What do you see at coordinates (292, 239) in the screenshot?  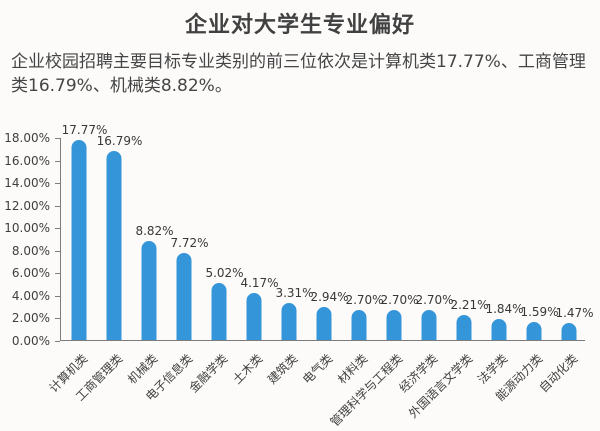 I see `bar-slot: 3.31%` at bounding box center [292, 239].